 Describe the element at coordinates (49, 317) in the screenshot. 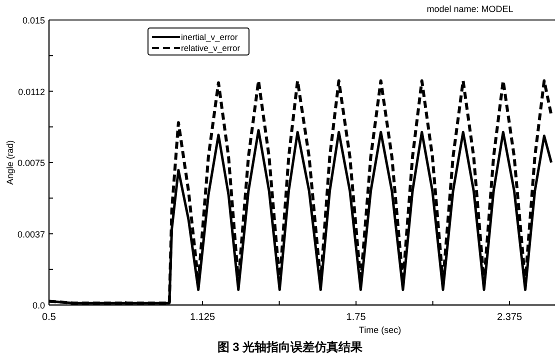

I see `x-tick-label: 0.5` at that location.